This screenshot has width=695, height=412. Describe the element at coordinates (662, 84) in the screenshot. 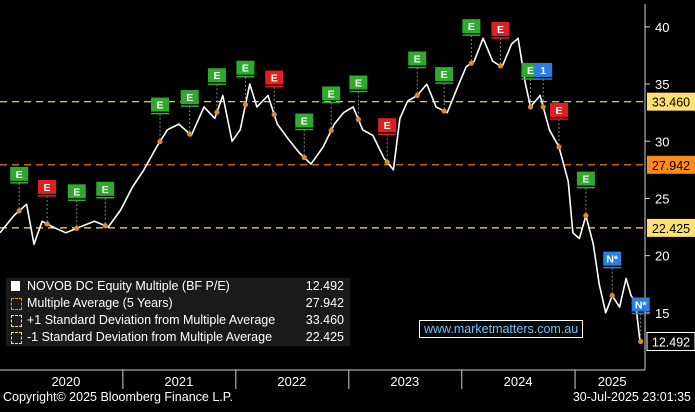

I see `y-tick-label: 35` at that location.